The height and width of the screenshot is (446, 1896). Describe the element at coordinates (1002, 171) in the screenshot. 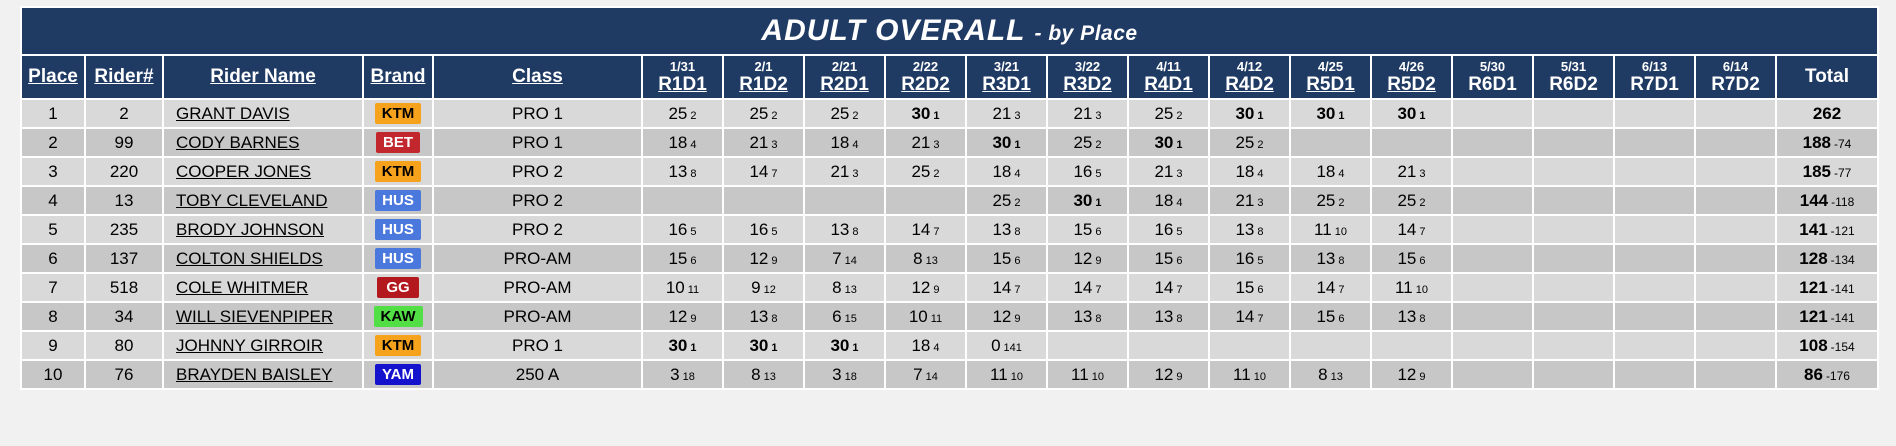

I see `score-points: 18` at that location.